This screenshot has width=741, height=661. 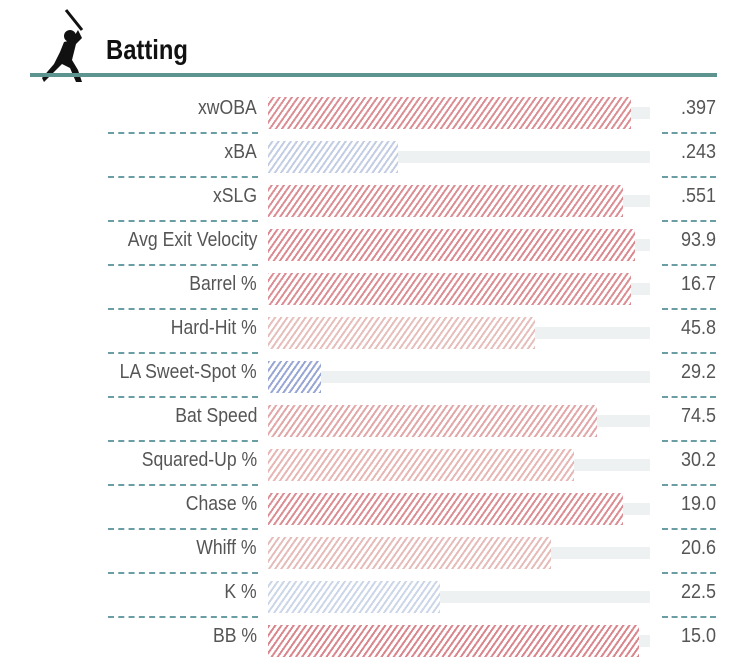 What do you see at coordinates (223, 284) in the screenshot?
I see `metric-label: Barrel %` at bounding box center [223, 284].